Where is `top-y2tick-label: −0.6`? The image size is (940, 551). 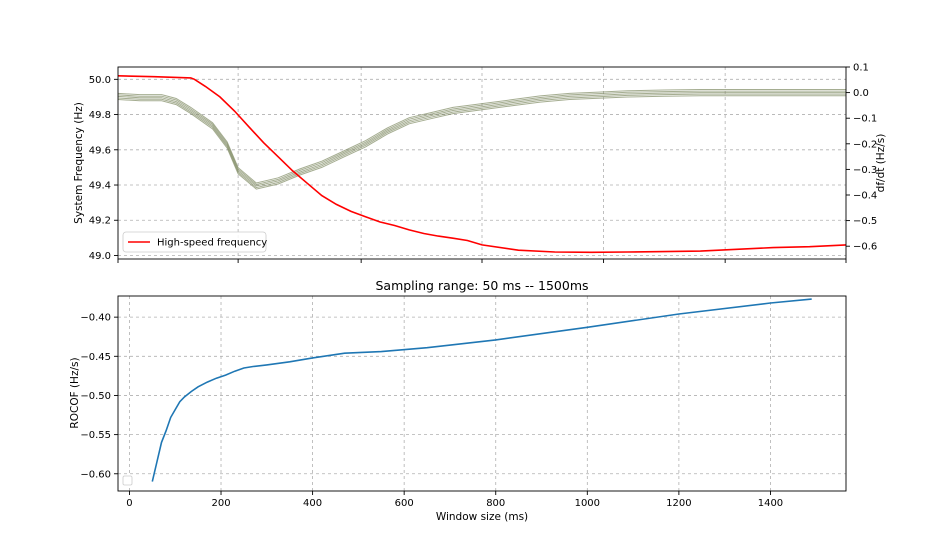 top-y2tick-label: −0.6 is located at coordinates (865, 247).